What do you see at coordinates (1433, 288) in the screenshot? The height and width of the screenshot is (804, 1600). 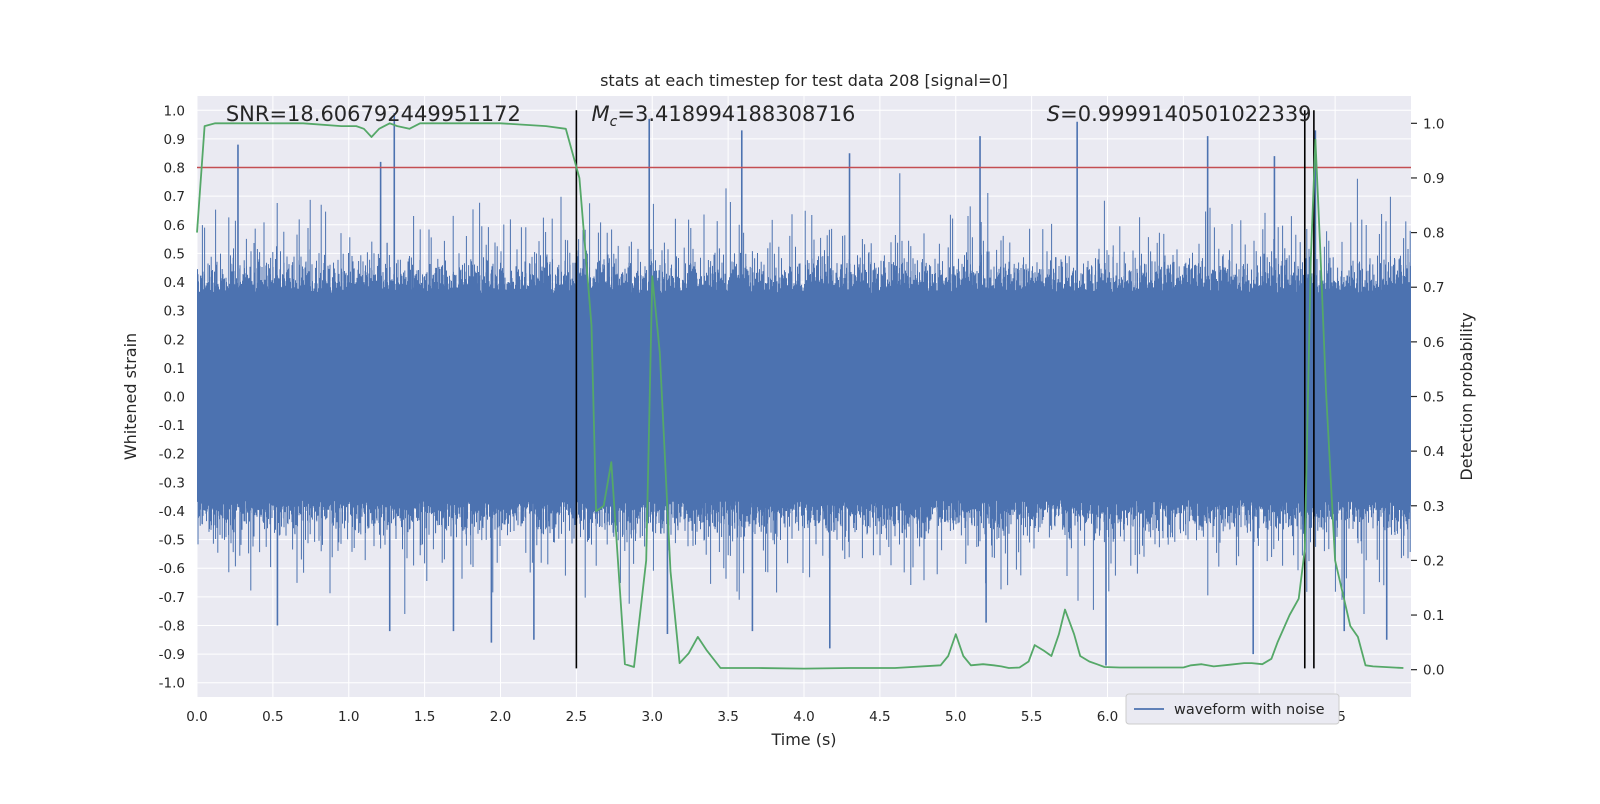 I see `y-right-tick-label: 0.7` at bounding box center [1433, 288].